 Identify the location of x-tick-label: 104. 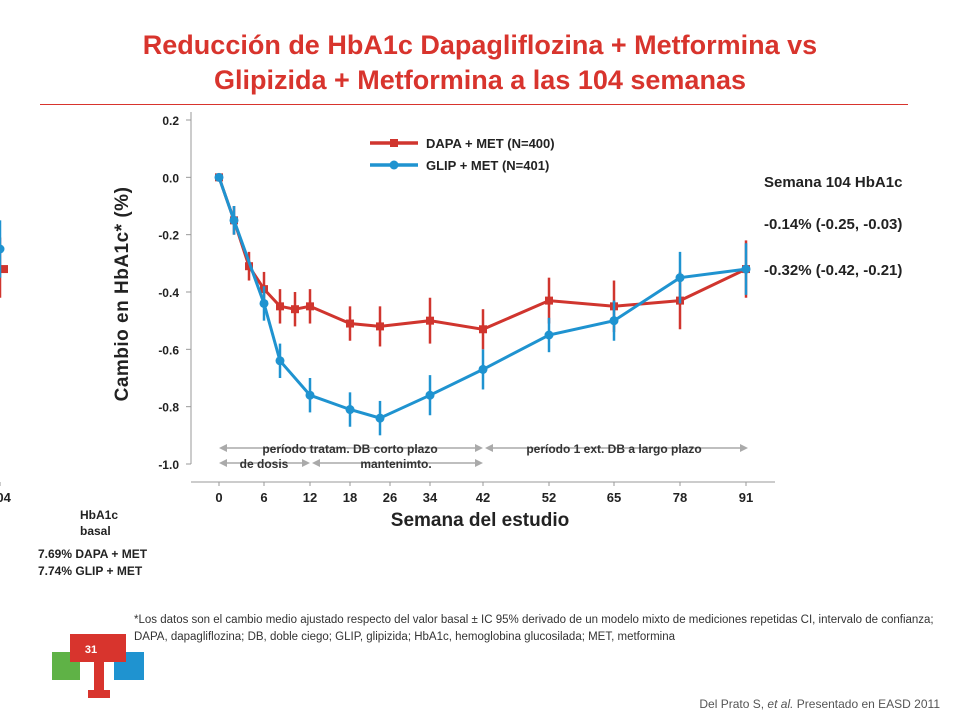
(6, 497).